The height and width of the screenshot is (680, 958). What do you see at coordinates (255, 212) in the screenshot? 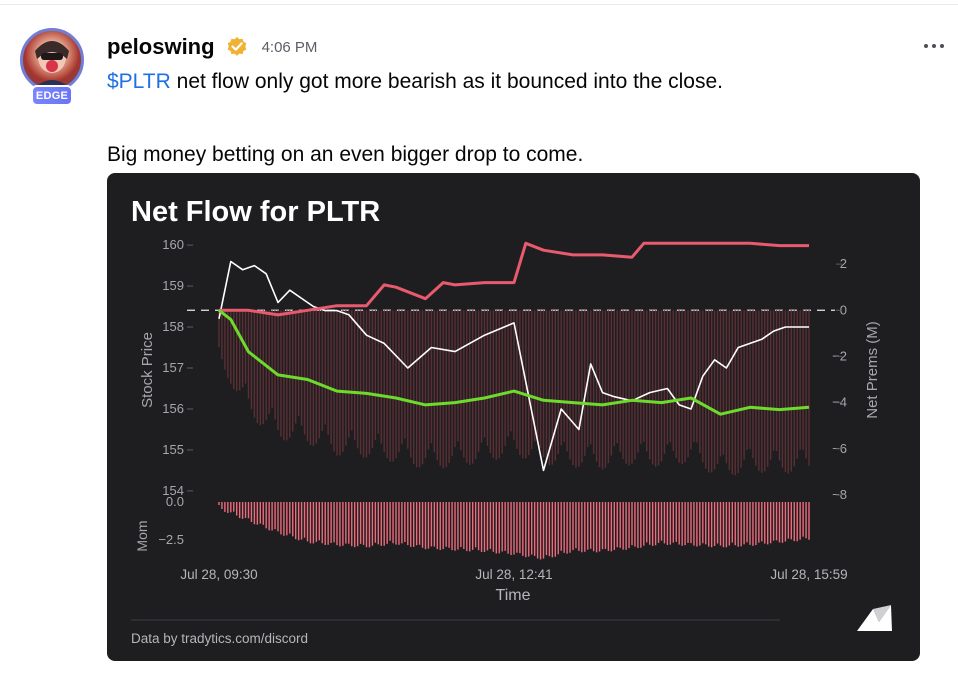
I see `chart-title: Net Flow for PLTR` at bounding box center [255, 212].